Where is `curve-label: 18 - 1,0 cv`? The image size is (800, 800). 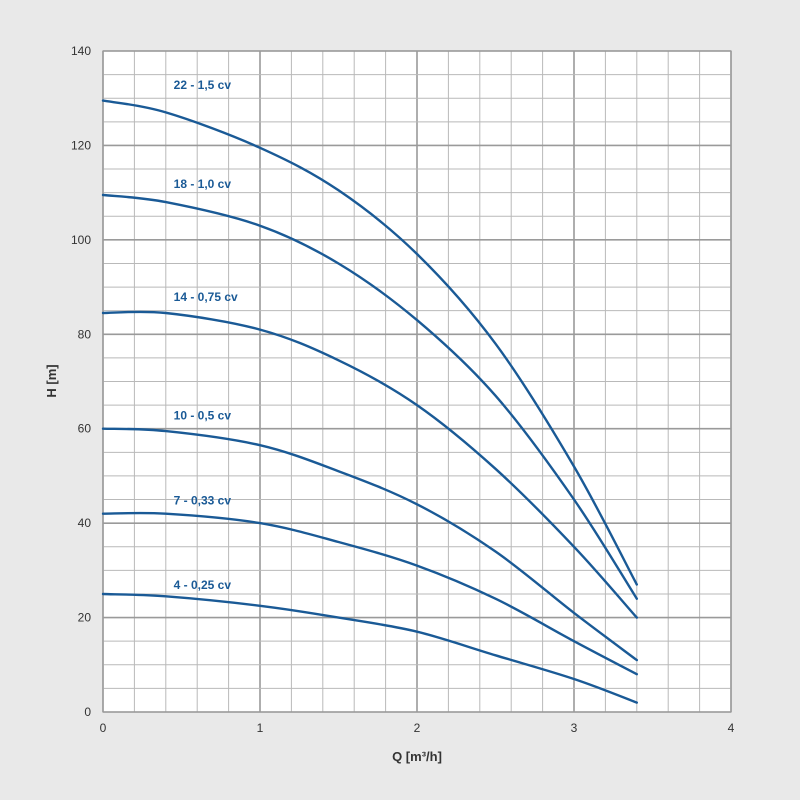
curve-label: 18 - 1,0 cv is located at coordinates (203, 184).